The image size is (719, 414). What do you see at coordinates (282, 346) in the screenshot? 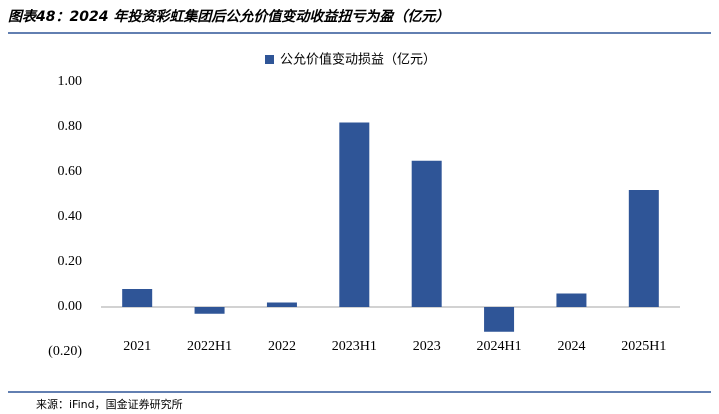
I see `x-tick-label: 2022` at bounding box center [282, 346].